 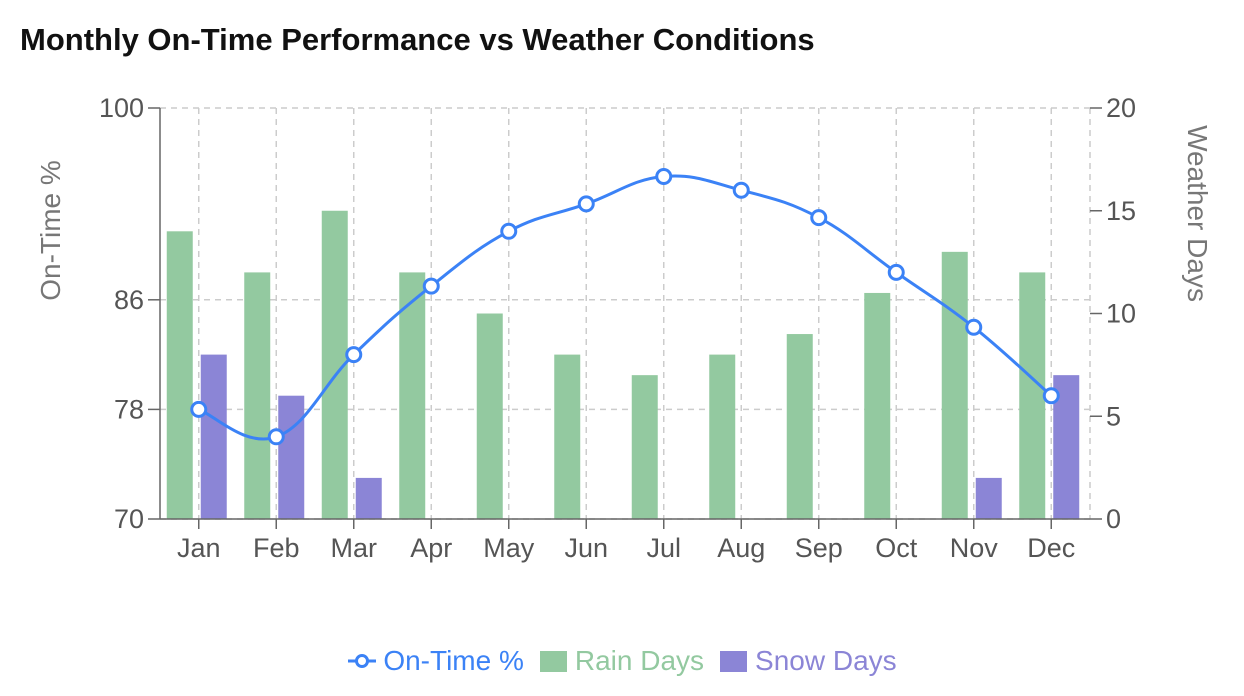 I want to click on legend-item-on-time: On-Time %, so click(x=435, y=661).